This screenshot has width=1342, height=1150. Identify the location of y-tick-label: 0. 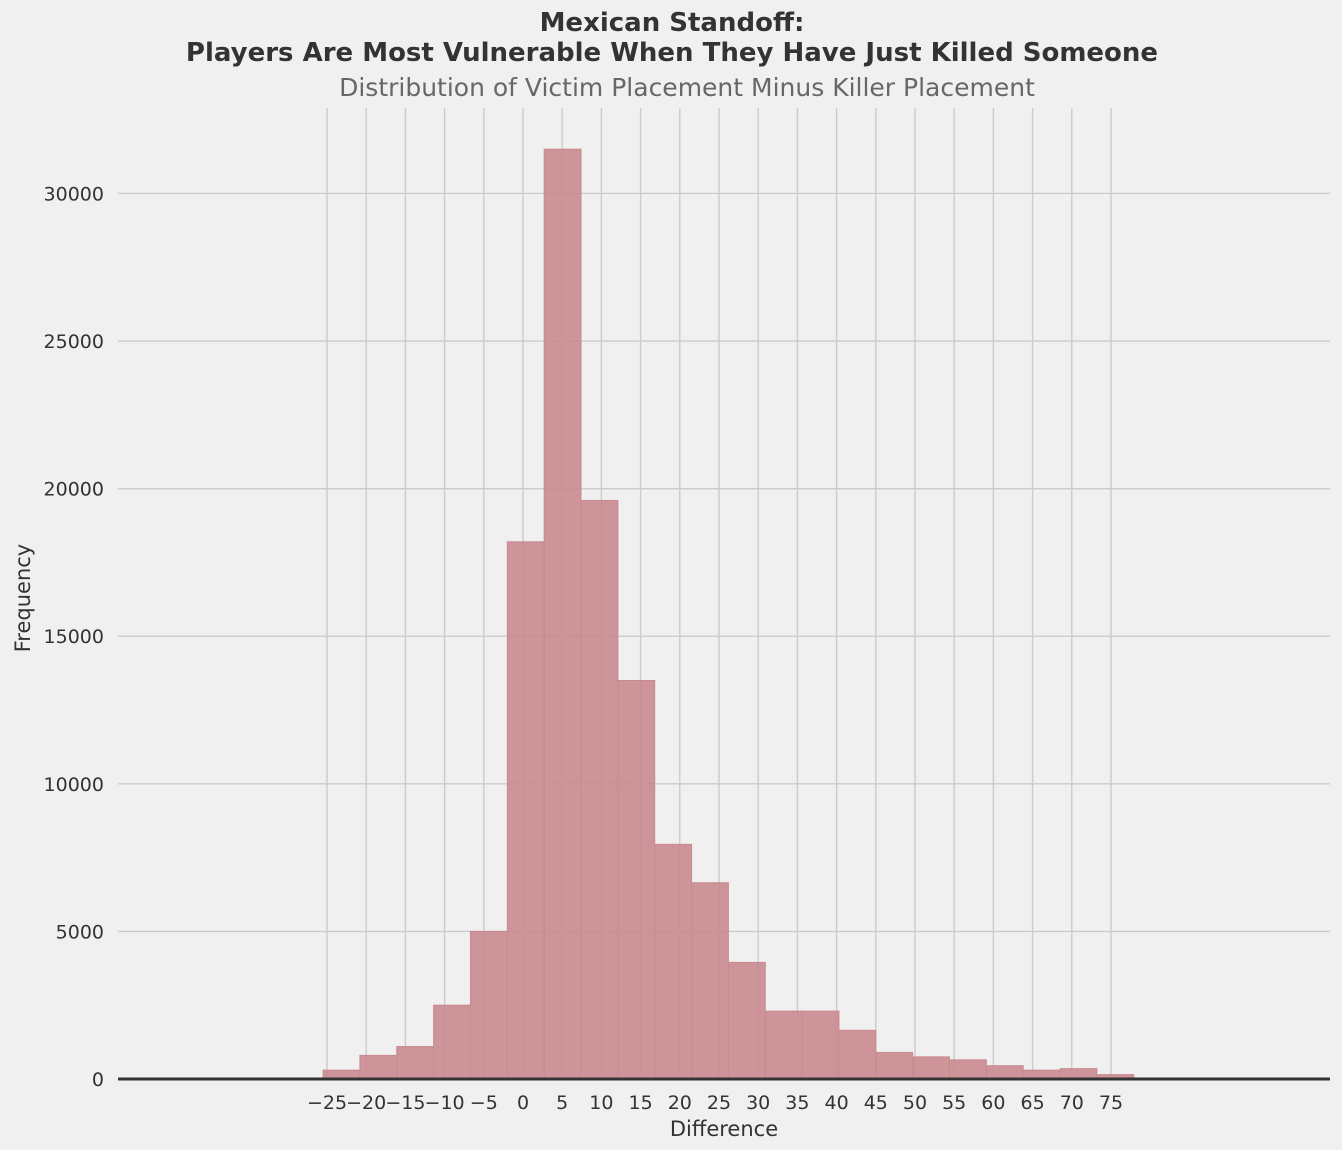
(98, 1080).